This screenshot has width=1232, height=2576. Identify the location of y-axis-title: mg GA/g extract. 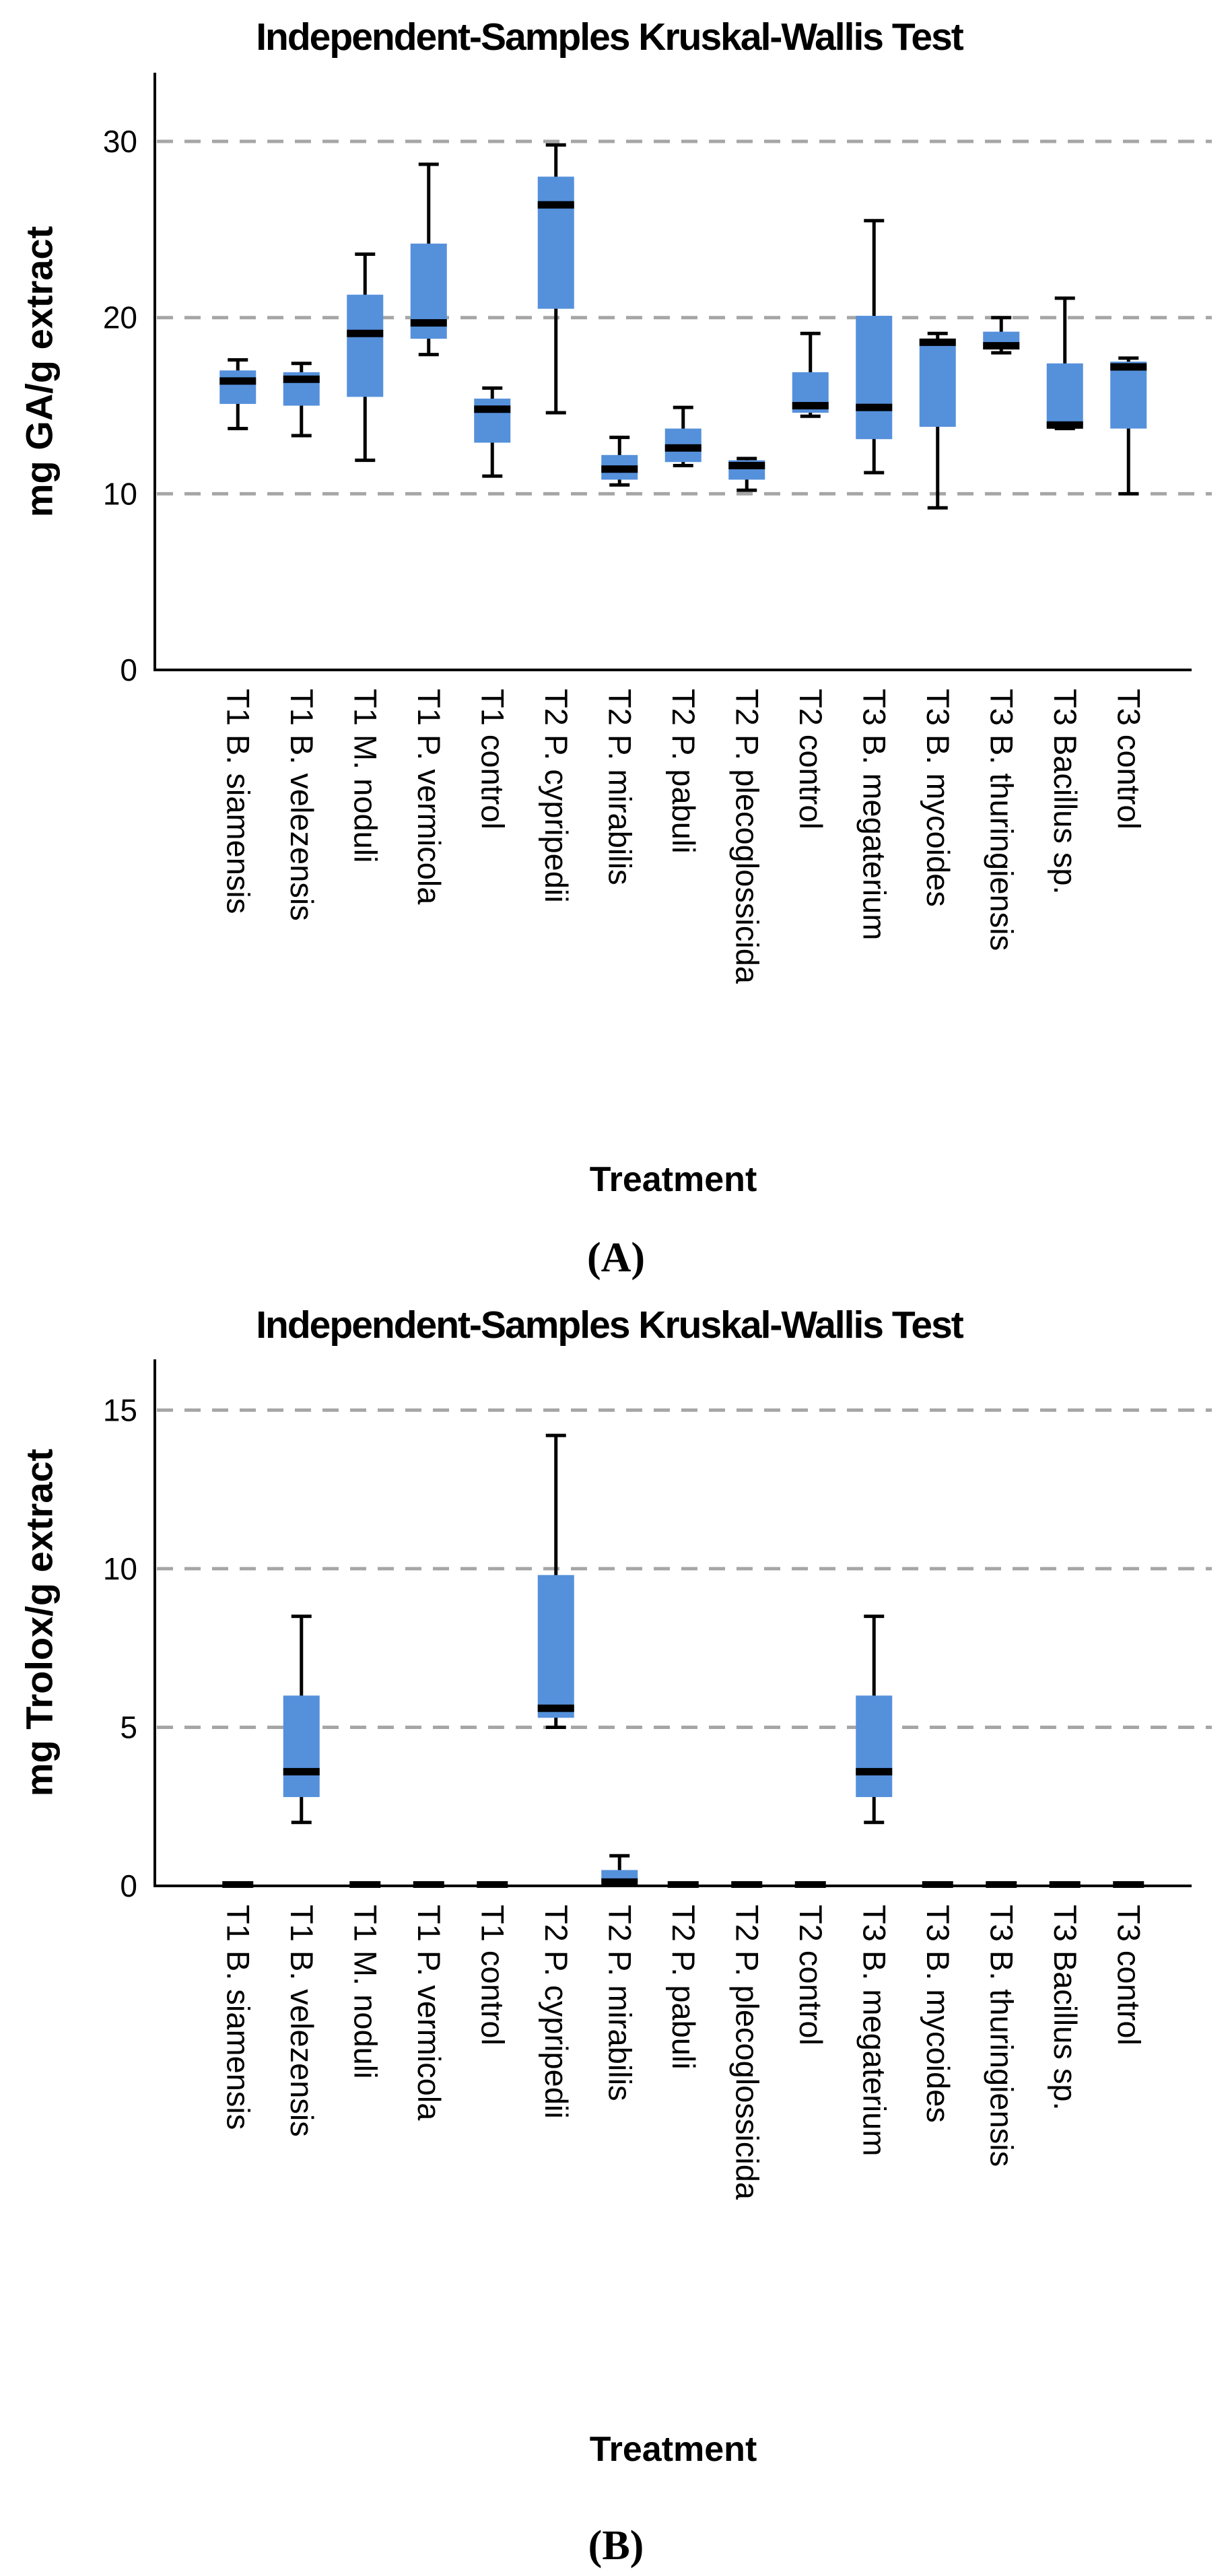
(40, 372).